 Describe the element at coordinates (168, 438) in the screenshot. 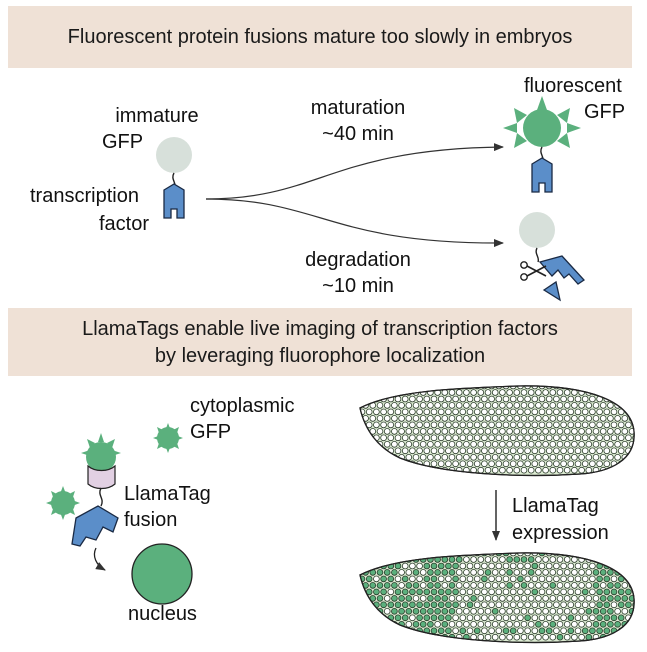

I see `cytoplasmic-gfp-molecule` at that location.